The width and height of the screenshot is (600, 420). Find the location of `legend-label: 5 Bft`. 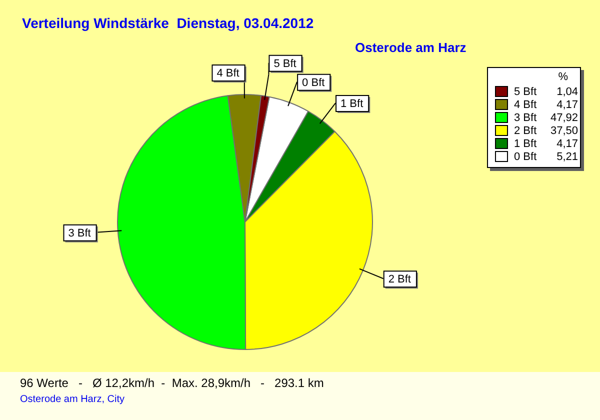

legend-label: 5 Bft is located at coordinates (526, 92).